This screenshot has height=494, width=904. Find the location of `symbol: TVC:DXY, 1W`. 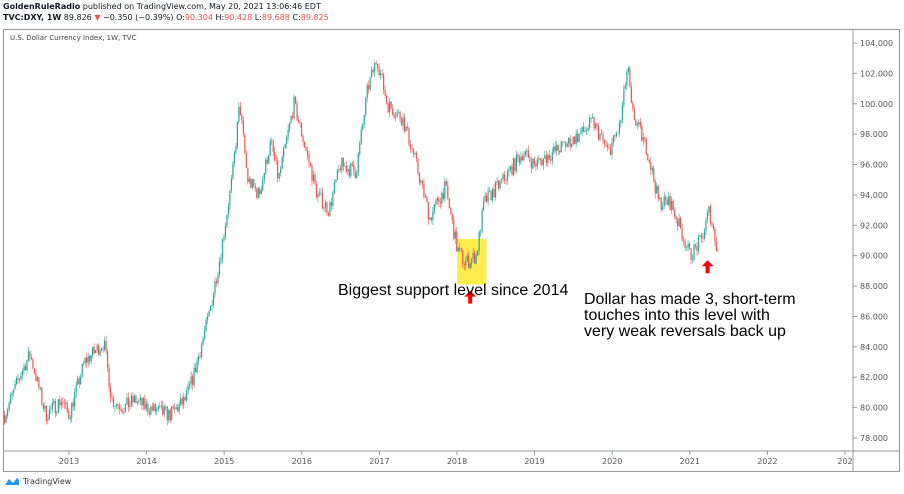

symbol: TVC:DXY, 1W is located at coordinates (32, 17).